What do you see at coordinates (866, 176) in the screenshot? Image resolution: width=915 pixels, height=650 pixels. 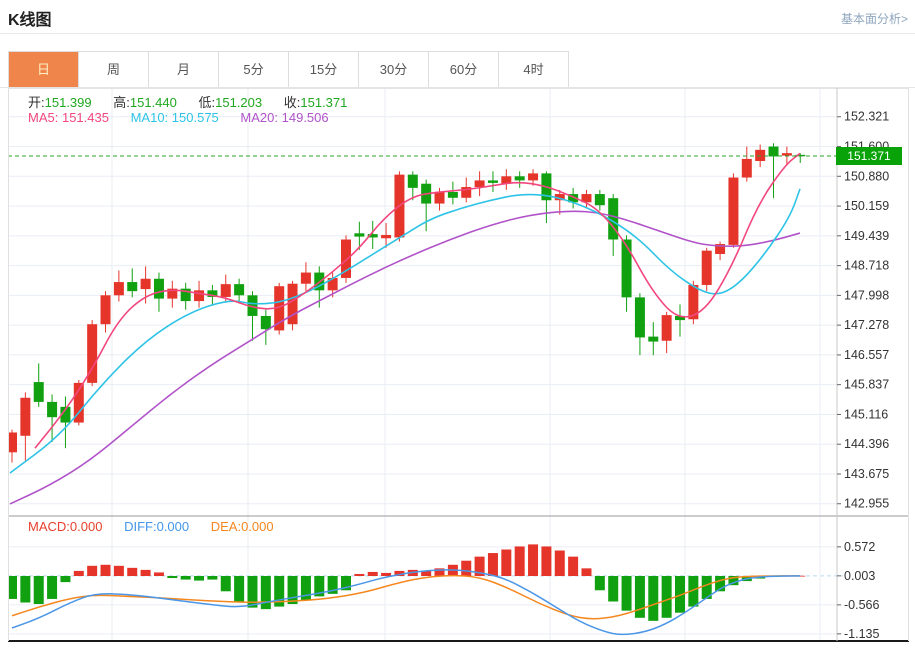 I see `svg-text: 150.880` at bounding box center [866, 176].